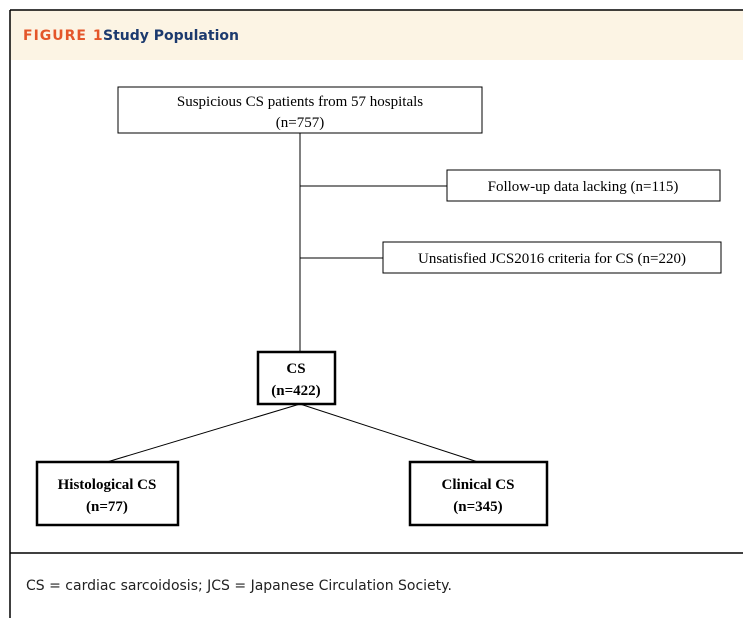  I want to click on box-text: Clinical CS, so click(478, 485).